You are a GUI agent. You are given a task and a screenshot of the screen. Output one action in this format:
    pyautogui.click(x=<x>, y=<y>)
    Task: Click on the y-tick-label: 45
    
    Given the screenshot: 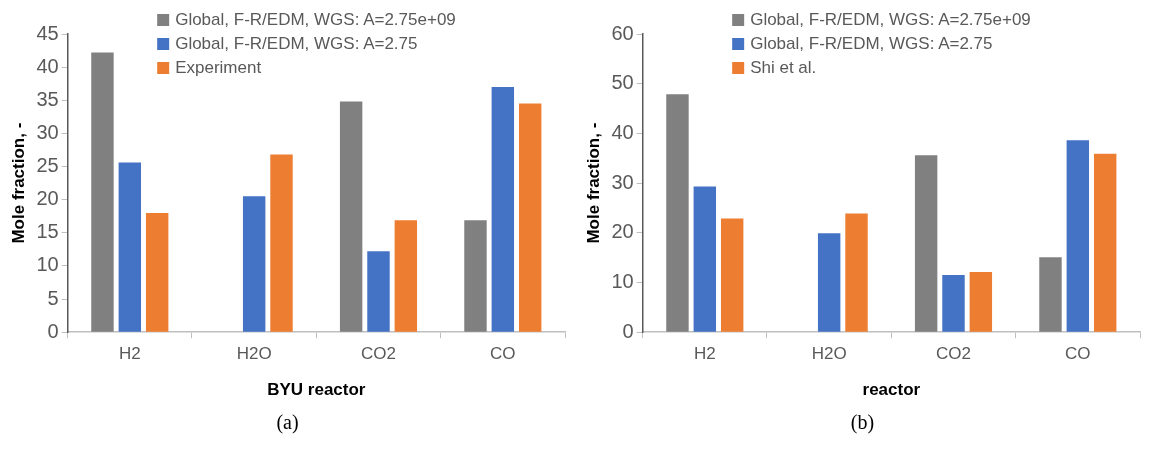 What is the action you would take?
    pyautogui.click(x=47, y=32)
    